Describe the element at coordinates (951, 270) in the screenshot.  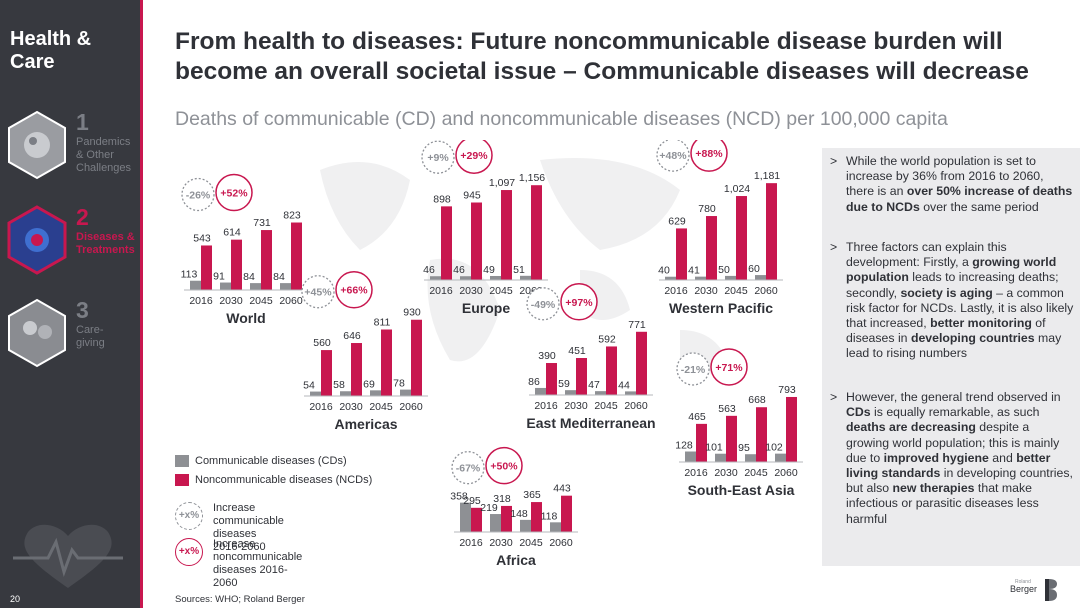
I see `note-text-bold: growing world population` at that location.